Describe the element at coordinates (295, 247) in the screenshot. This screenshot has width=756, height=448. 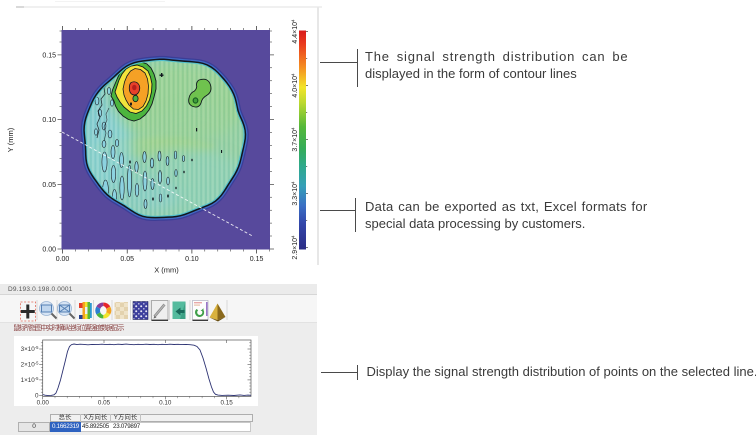
I see `svg-text: 2.9×104` at that location.